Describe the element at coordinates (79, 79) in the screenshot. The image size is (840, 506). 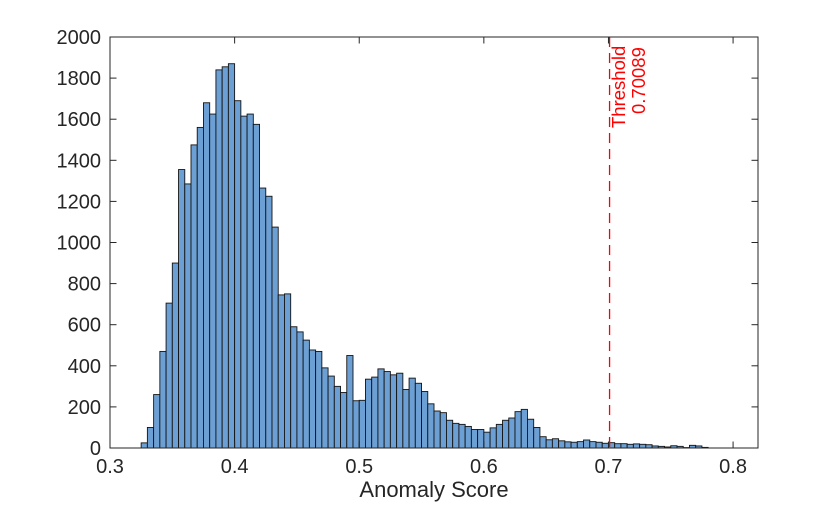
I see `y-tick-label: 1800` at that location.